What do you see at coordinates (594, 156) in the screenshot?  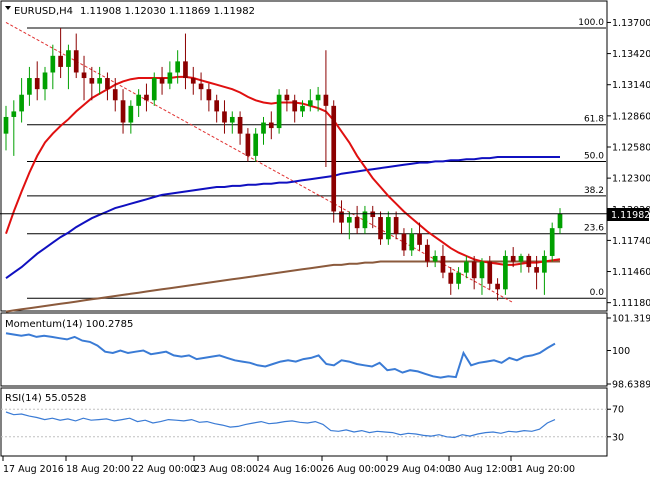 I see `fib-level-label: 50.0` at bounding box center [594, 156].